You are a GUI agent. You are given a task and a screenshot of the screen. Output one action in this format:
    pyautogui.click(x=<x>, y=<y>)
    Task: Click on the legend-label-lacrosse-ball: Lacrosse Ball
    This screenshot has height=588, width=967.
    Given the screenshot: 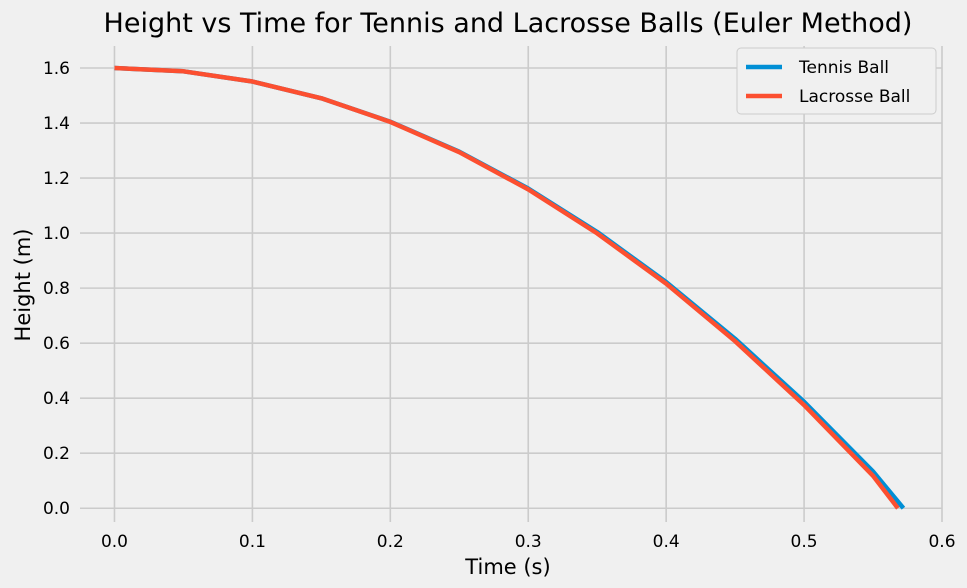 What is the action you would take?
    pyautogui.click(x=854, y=97)
    